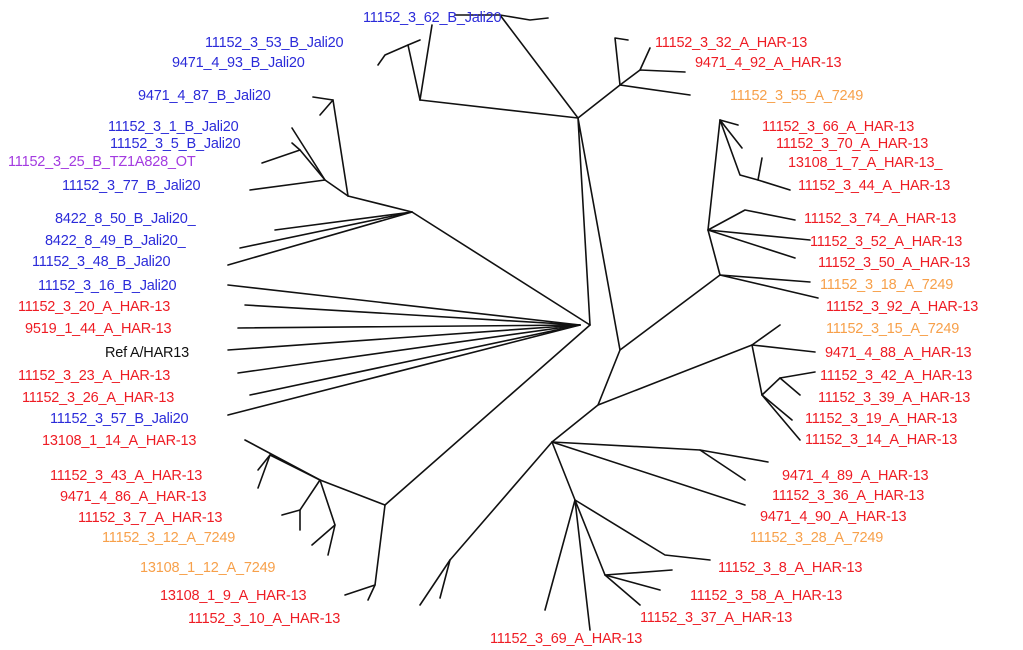 This screenshot has width=1023, height=650. What do you see at coordinates (175, 144) in the screenshot?
I see `leaf-label: 11152_3_5_B_Jali20` at bounding box center [175, 144].